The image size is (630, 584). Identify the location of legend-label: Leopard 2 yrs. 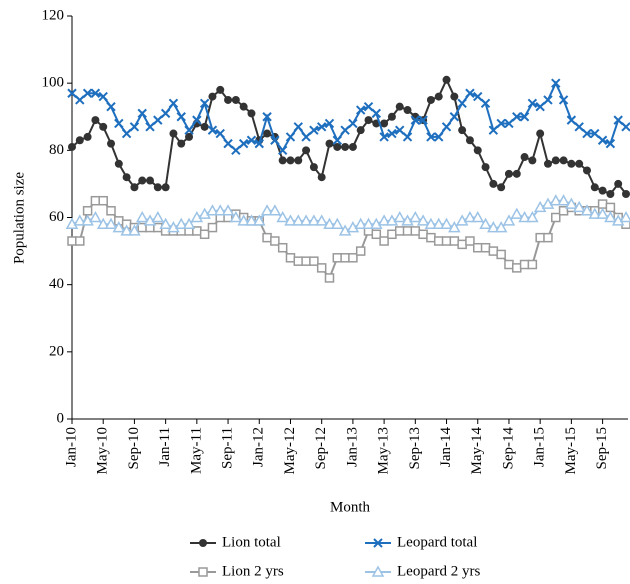
(438, 571).